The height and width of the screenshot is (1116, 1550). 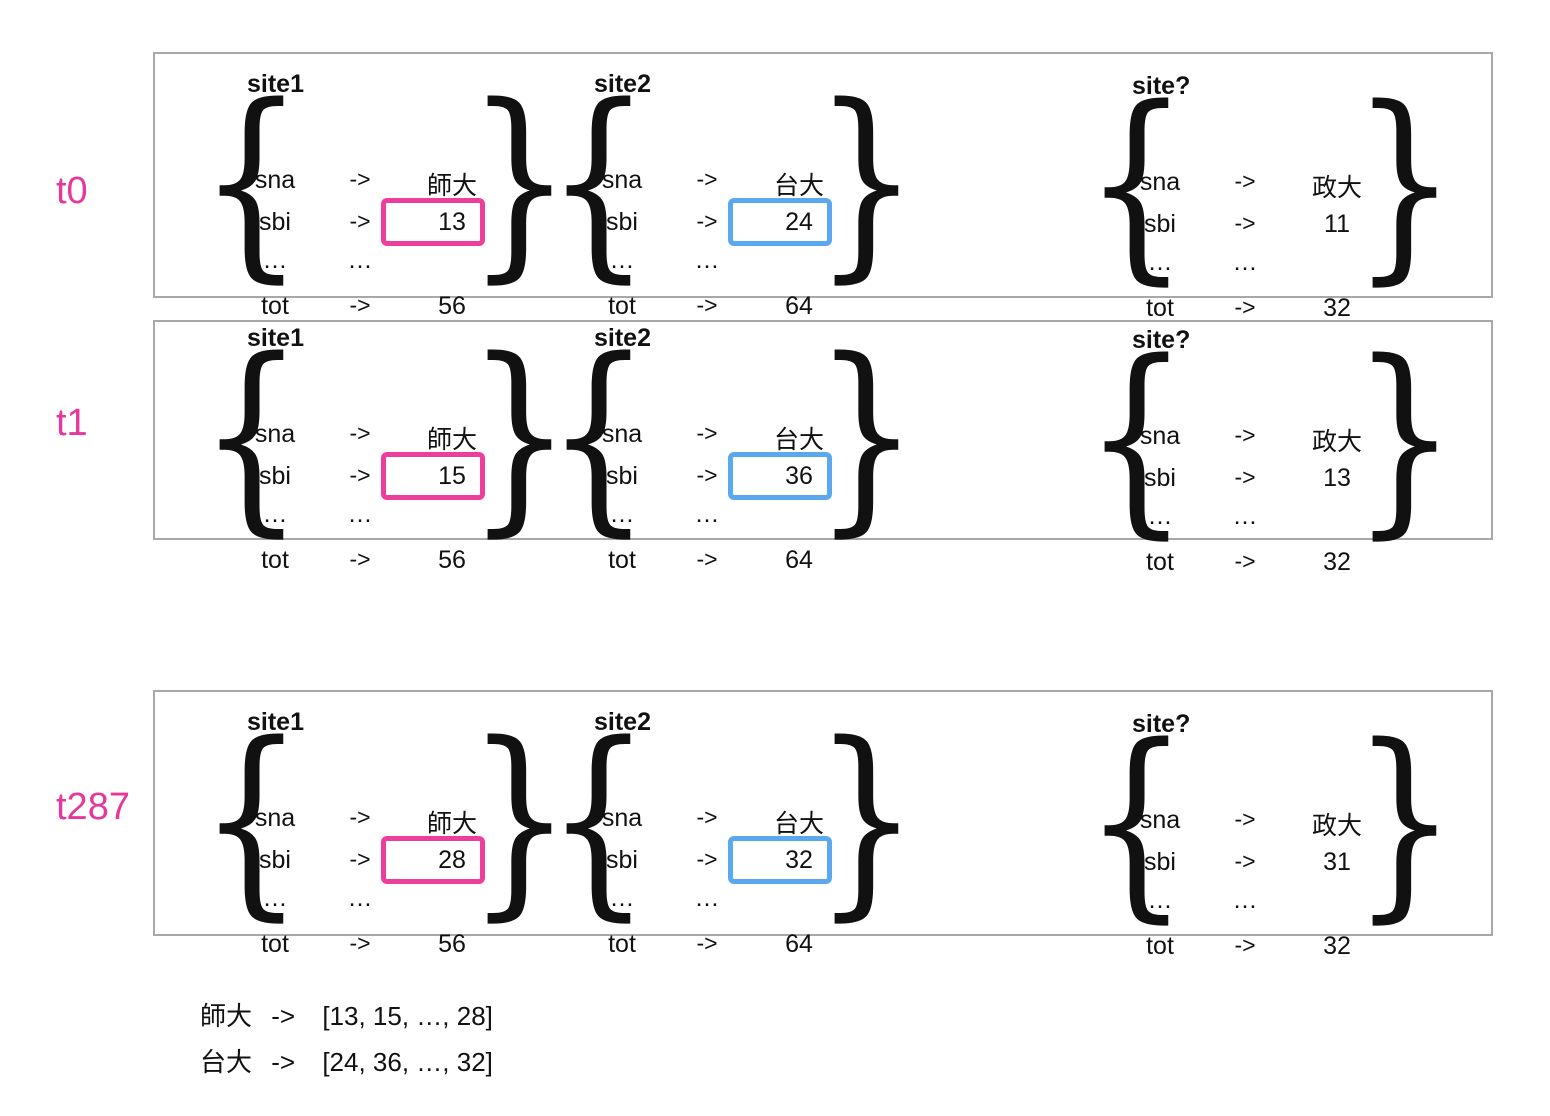 I want to click on summary-name: 台大, so click(x=226, y=1062).